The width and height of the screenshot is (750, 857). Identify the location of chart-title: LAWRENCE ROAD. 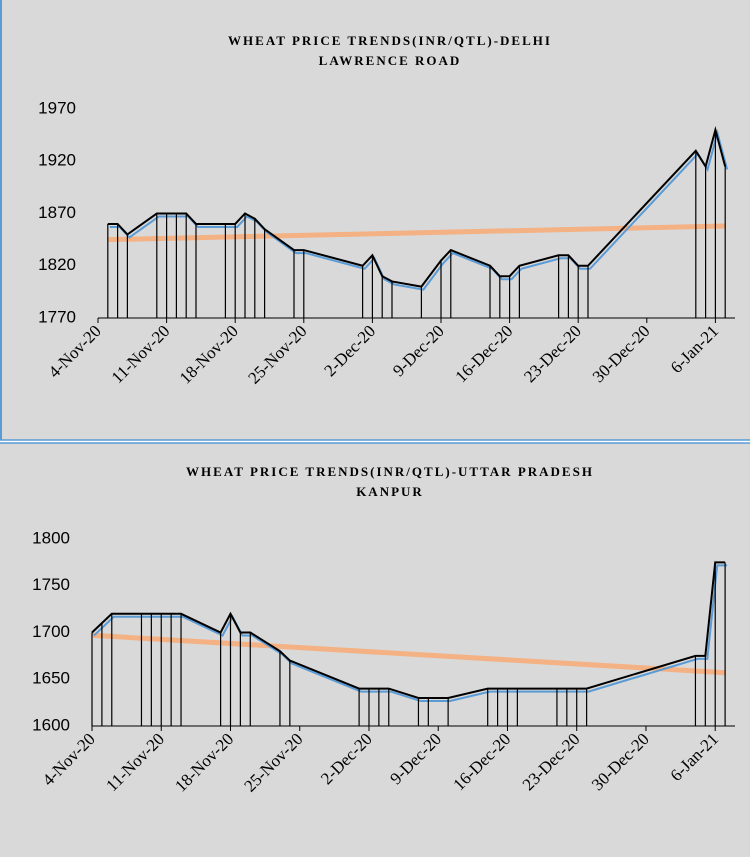
(390, 60).